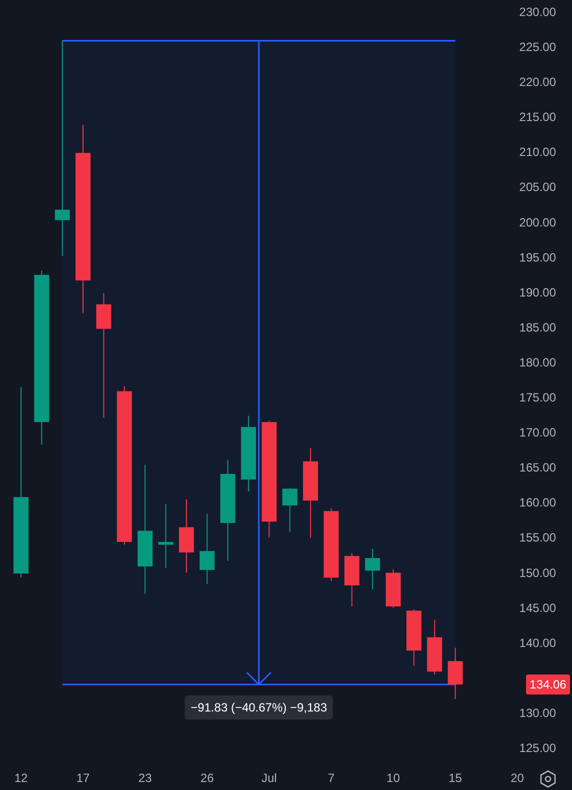  I want to click on y-tick-label: 160.00, so click(537, 503).